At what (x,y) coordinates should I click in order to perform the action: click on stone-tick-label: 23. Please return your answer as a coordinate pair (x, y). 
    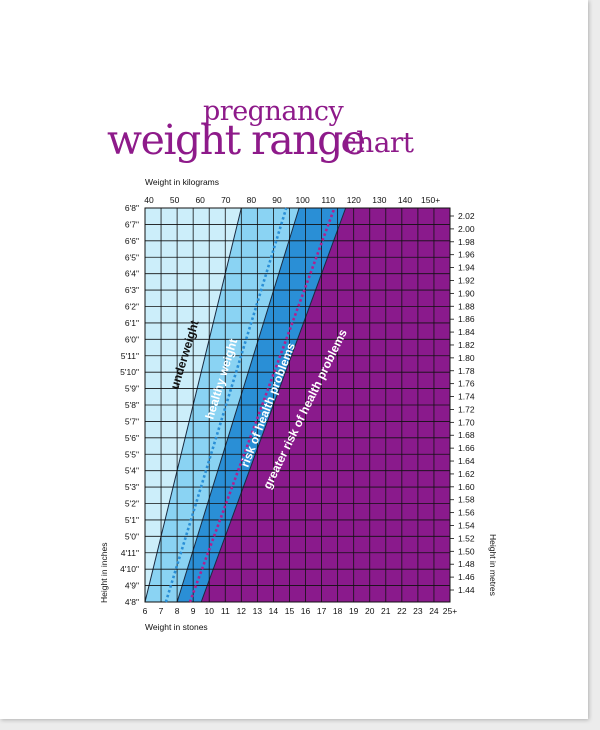
    Looking at the image, I should click on (418, 611).